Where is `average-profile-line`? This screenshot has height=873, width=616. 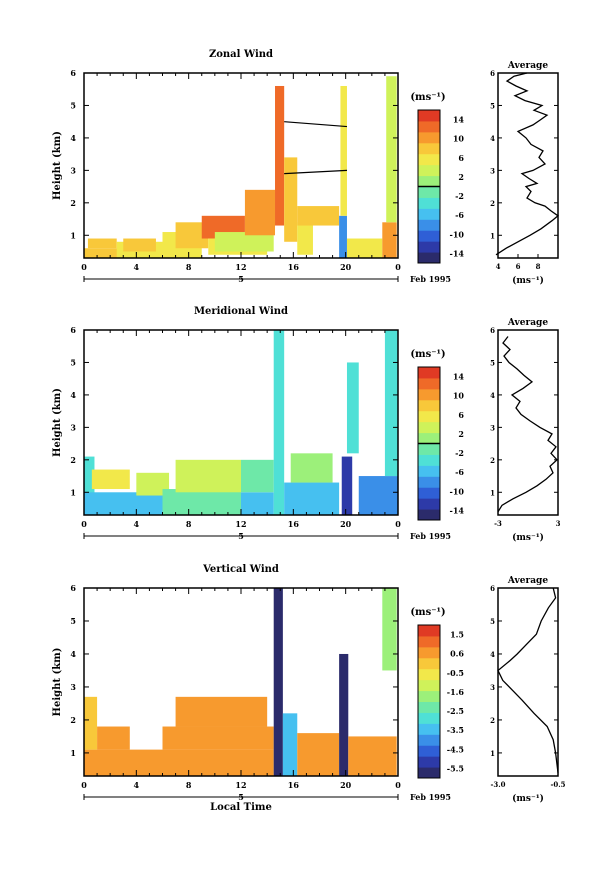 average-profile-line is located at coordinates (527, 424).